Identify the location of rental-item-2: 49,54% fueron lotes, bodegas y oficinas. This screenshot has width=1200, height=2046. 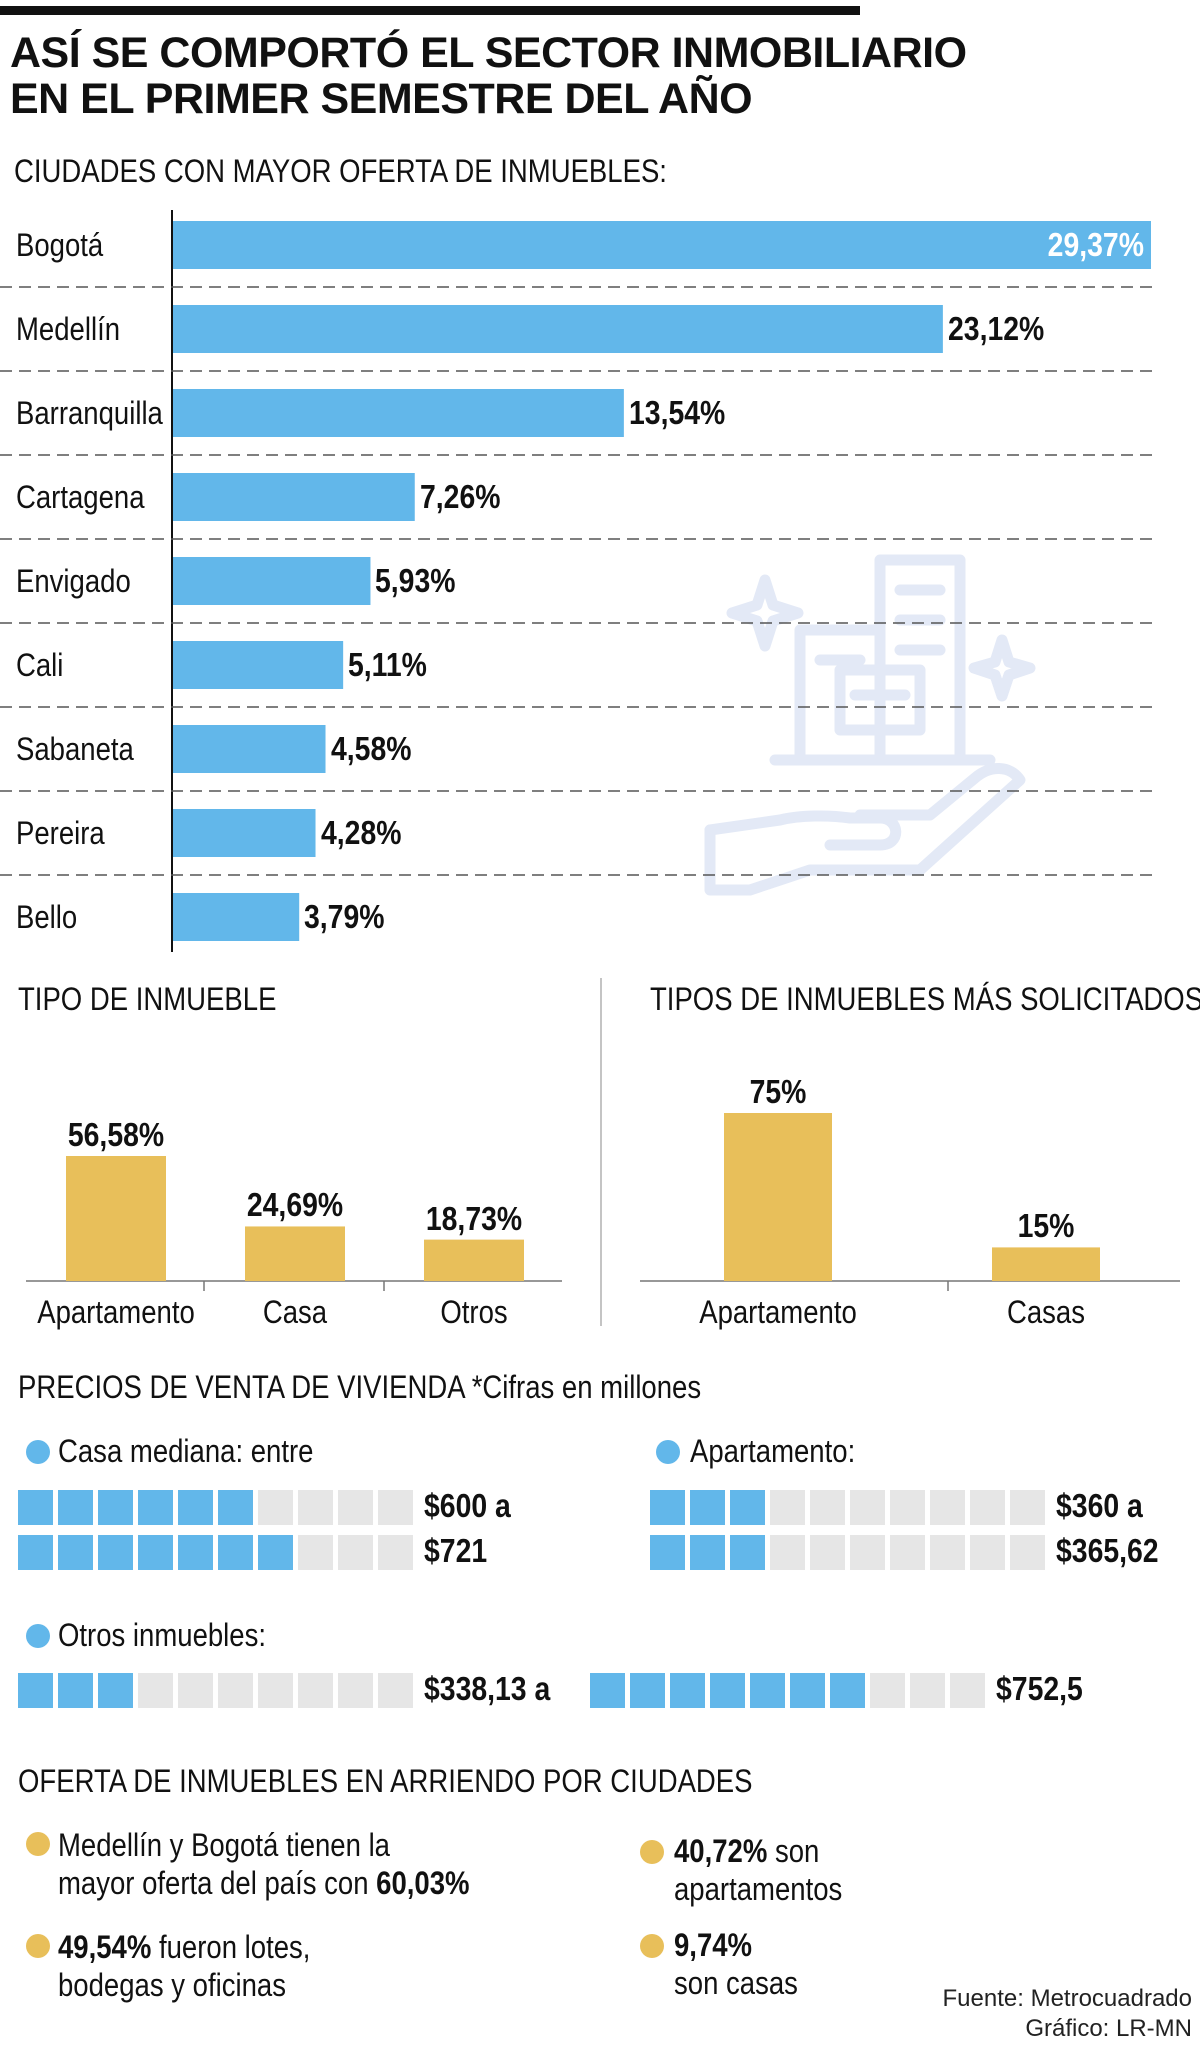
(184, 1966).